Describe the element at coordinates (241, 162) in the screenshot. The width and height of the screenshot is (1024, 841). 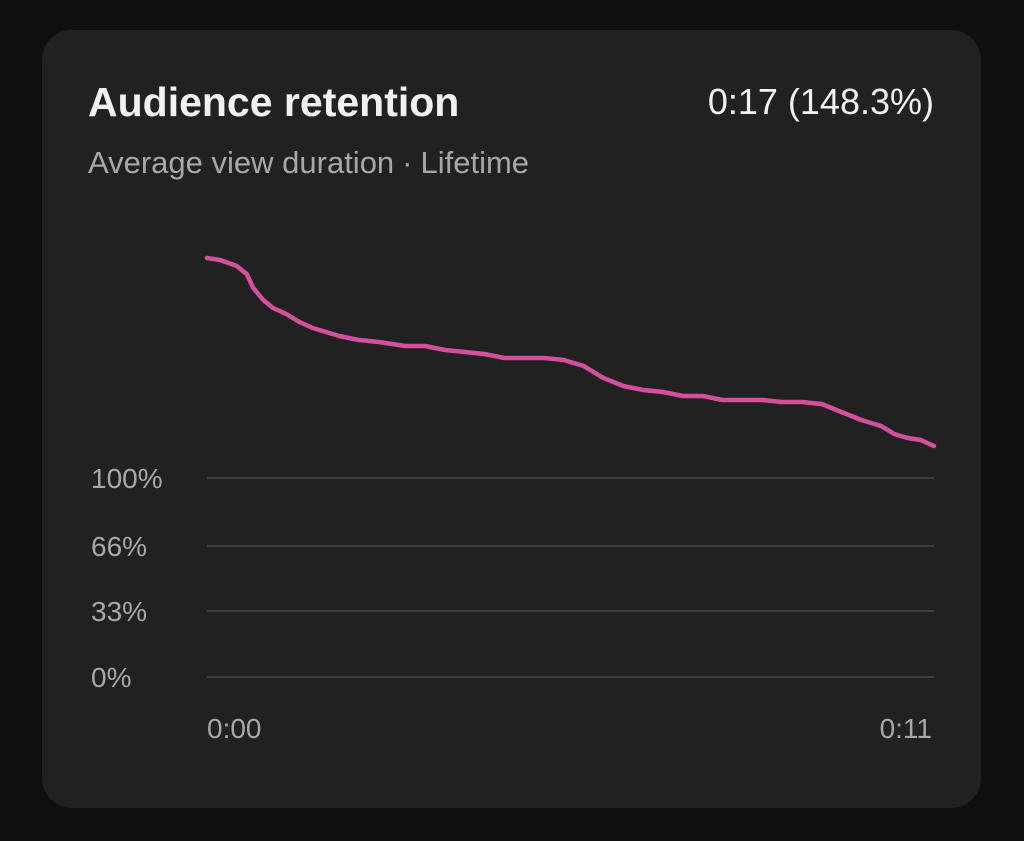
I see `subtitle-metric: Average view duration` at that location.